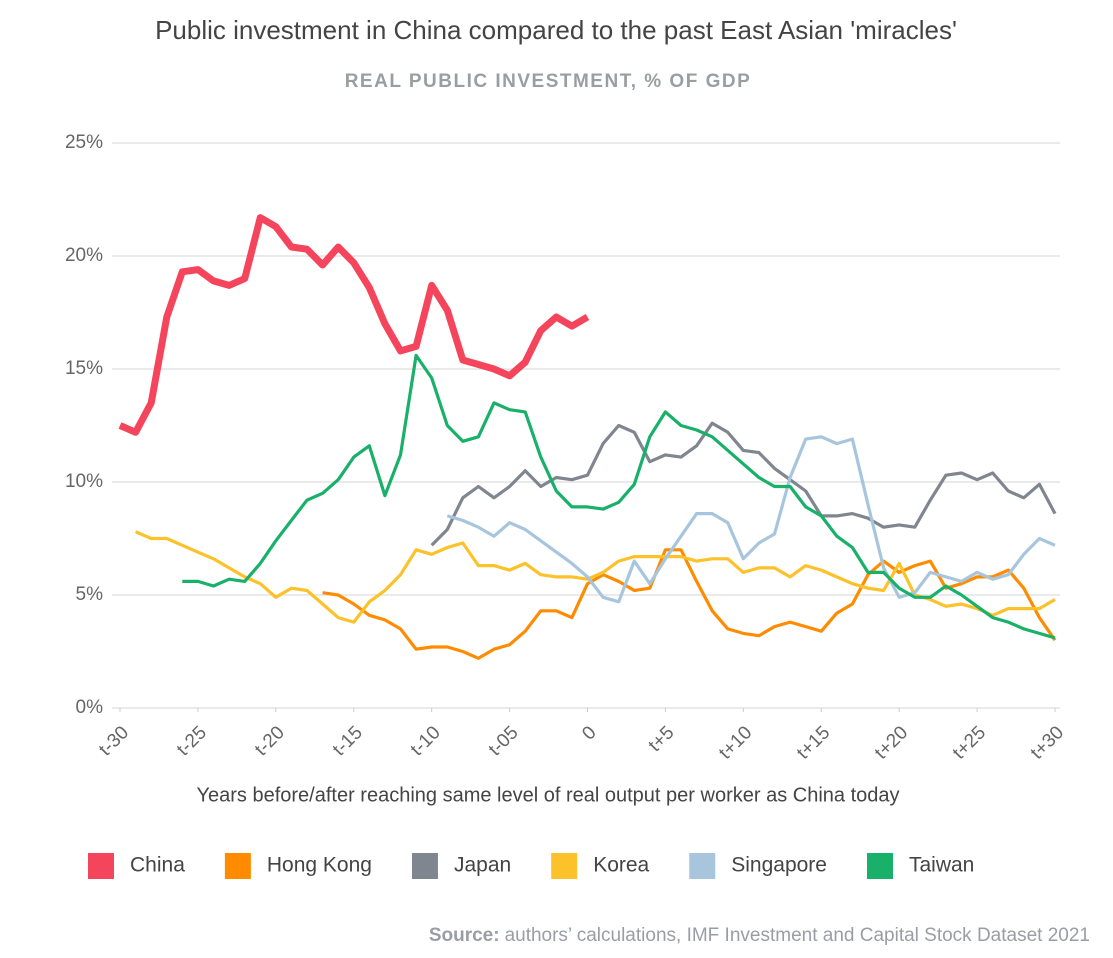 This screenshot has width=1113, height=958. I want to click on x-tick-label: t-05, so click(504, 741).